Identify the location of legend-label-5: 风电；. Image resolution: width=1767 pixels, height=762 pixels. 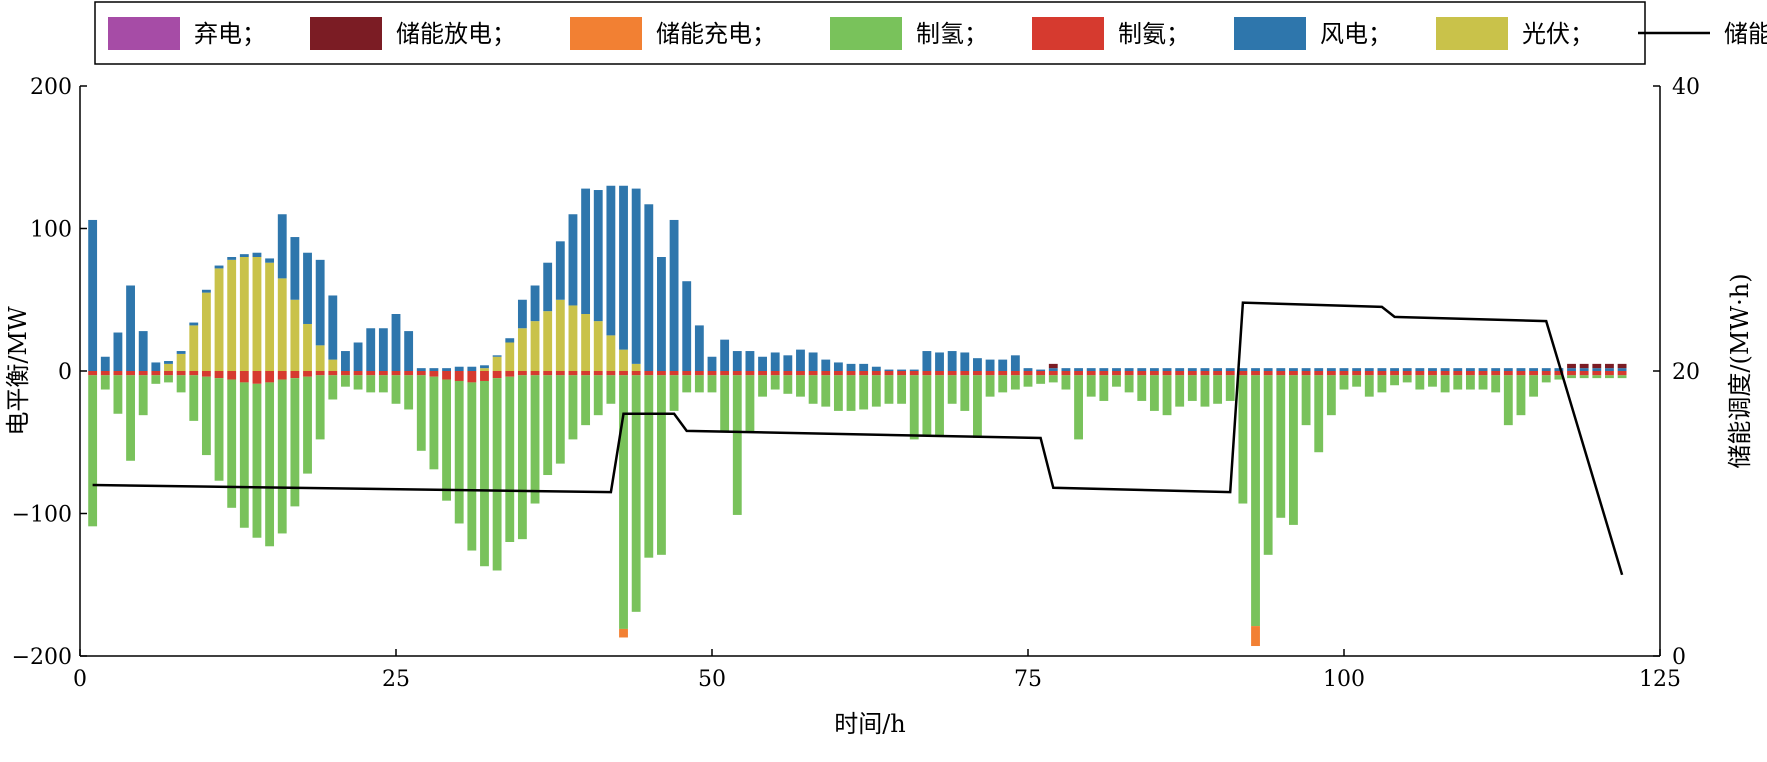
(1356, 34).